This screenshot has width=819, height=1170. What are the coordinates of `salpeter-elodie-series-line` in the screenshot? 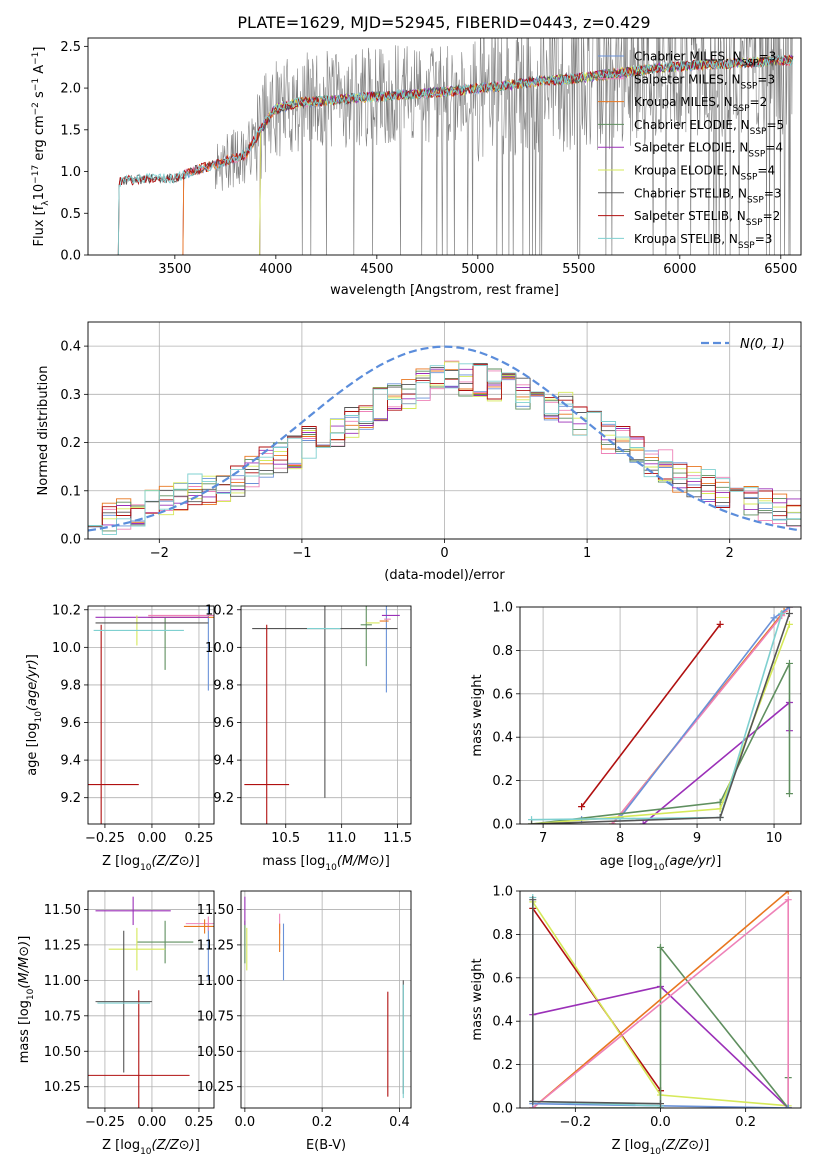 It's located at (716, 762).